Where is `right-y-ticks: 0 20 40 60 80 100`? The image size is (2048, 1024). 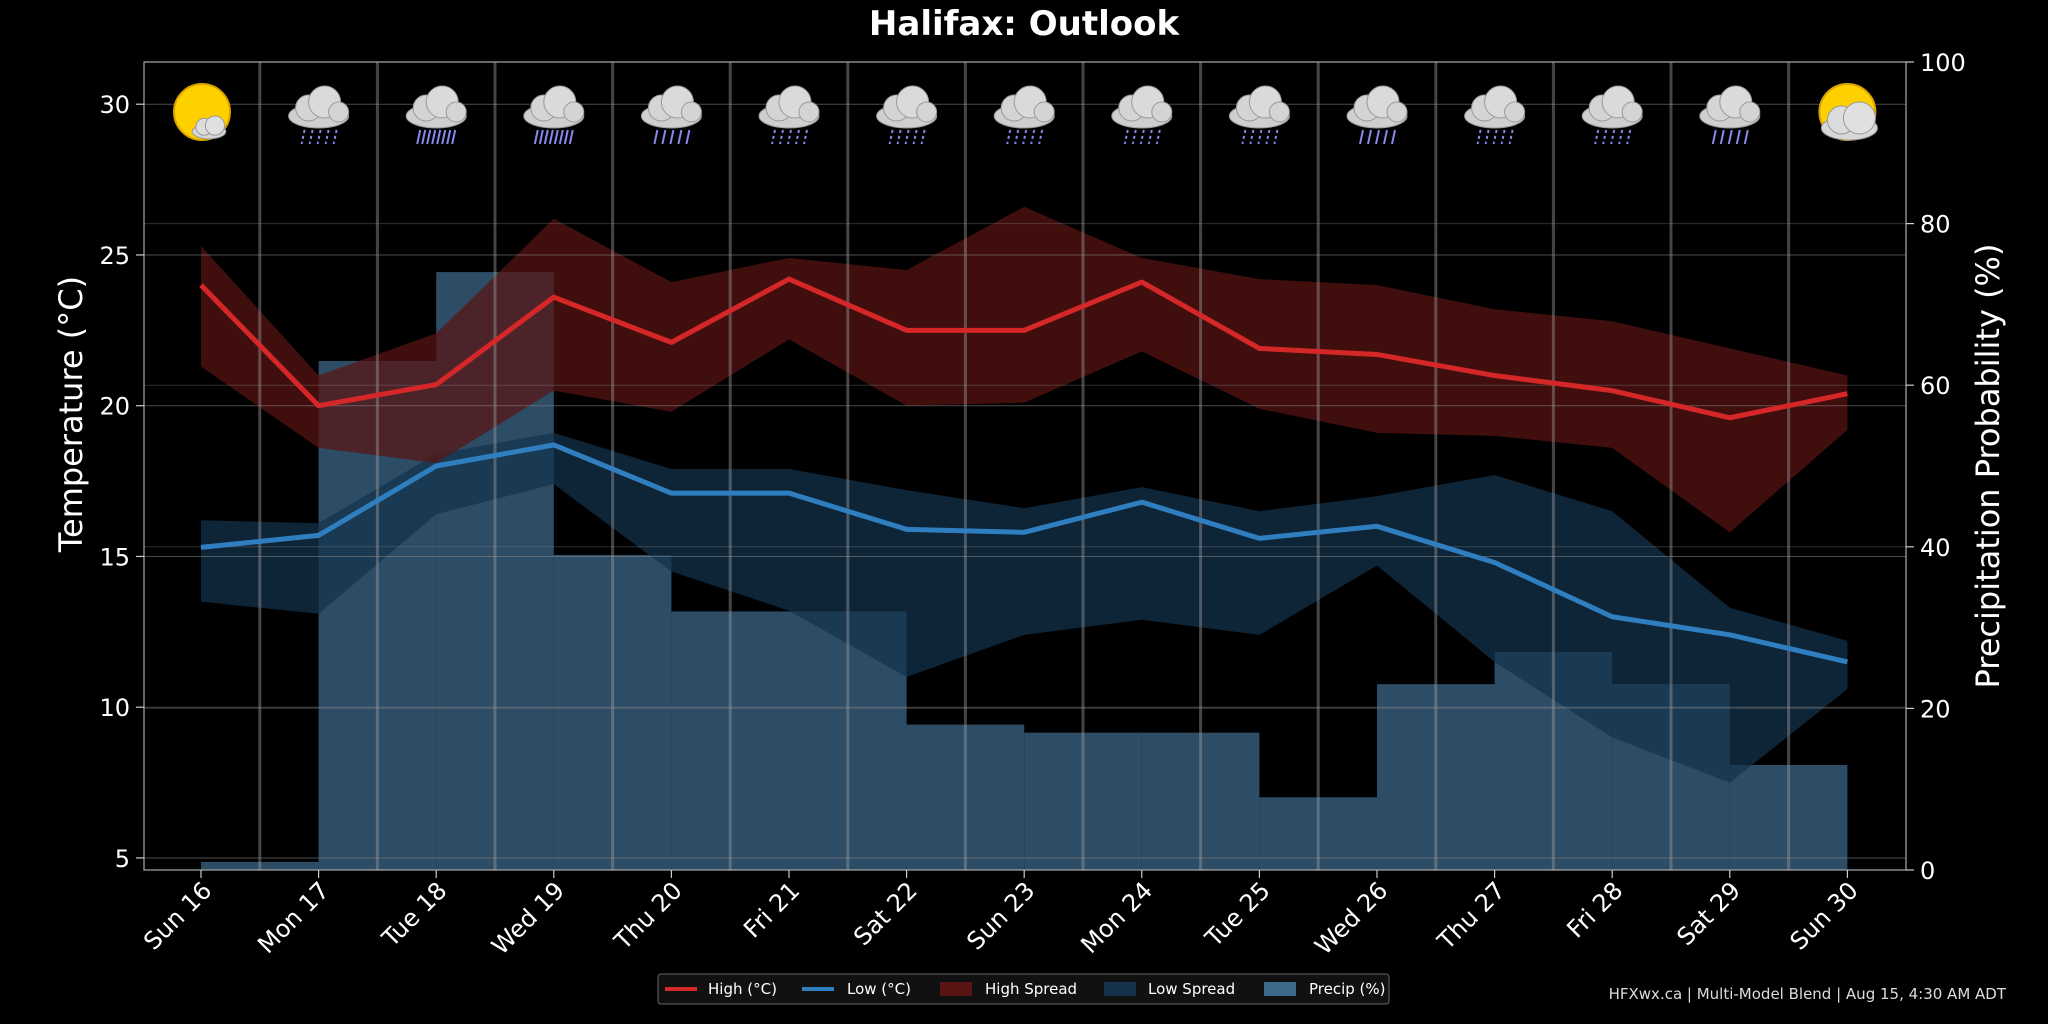 right-y-ticks: 0 20 40 60 80 100 is located at coordinates (1936, 467).